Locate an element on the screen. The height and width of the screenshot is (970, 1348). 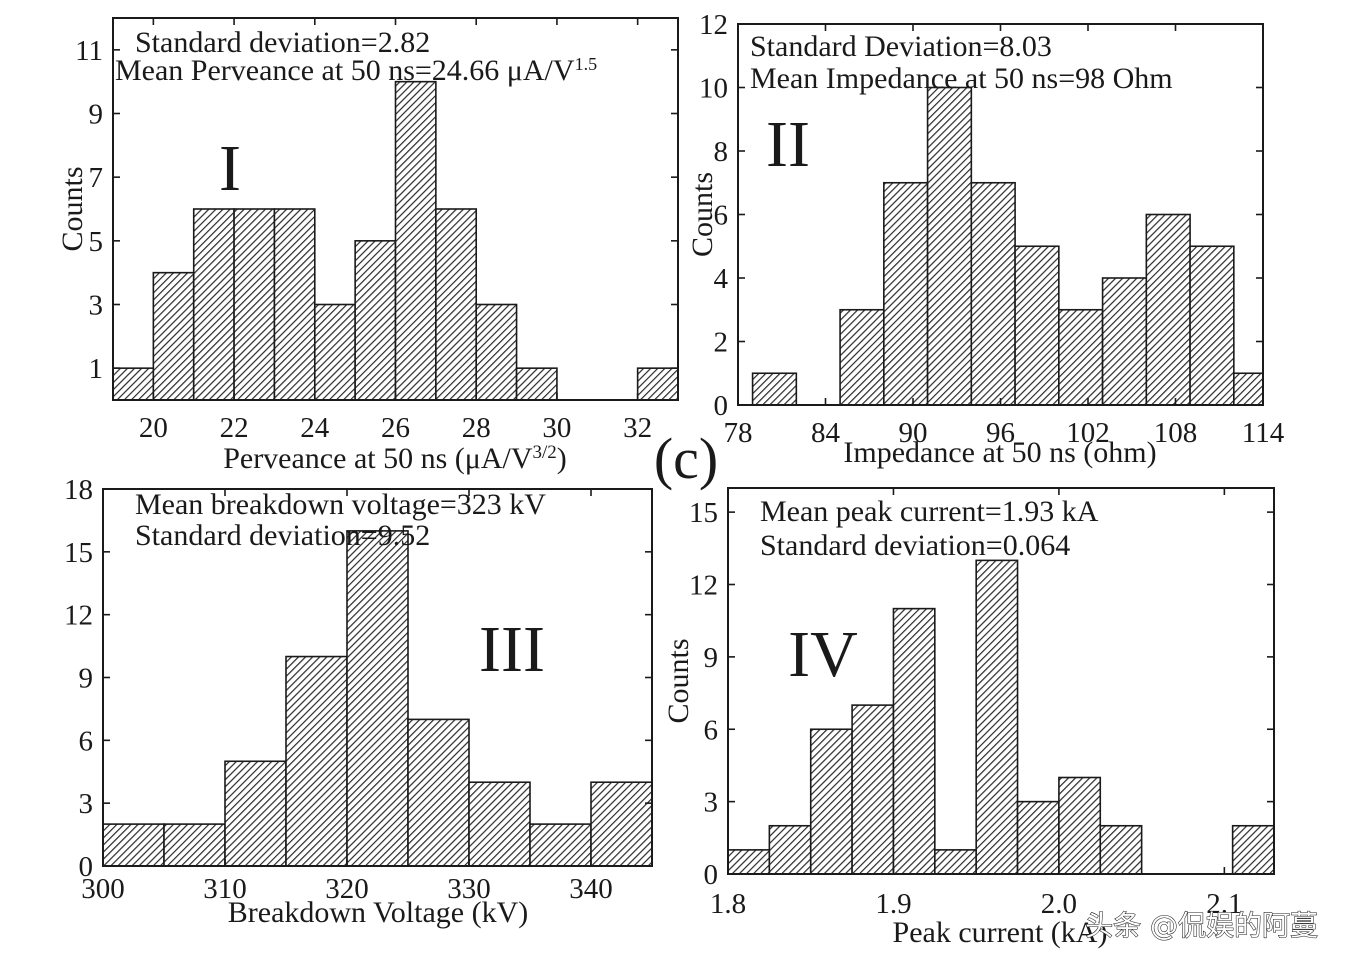
x-tick-label: 1.8 is located at coordinates (728, 904).